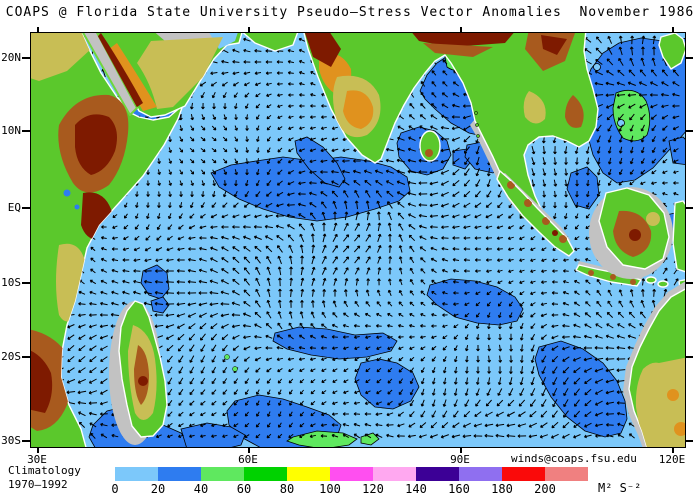 The width and height of the screenshot is (700, 500). I want to click on colorbar, so click(351, 474).